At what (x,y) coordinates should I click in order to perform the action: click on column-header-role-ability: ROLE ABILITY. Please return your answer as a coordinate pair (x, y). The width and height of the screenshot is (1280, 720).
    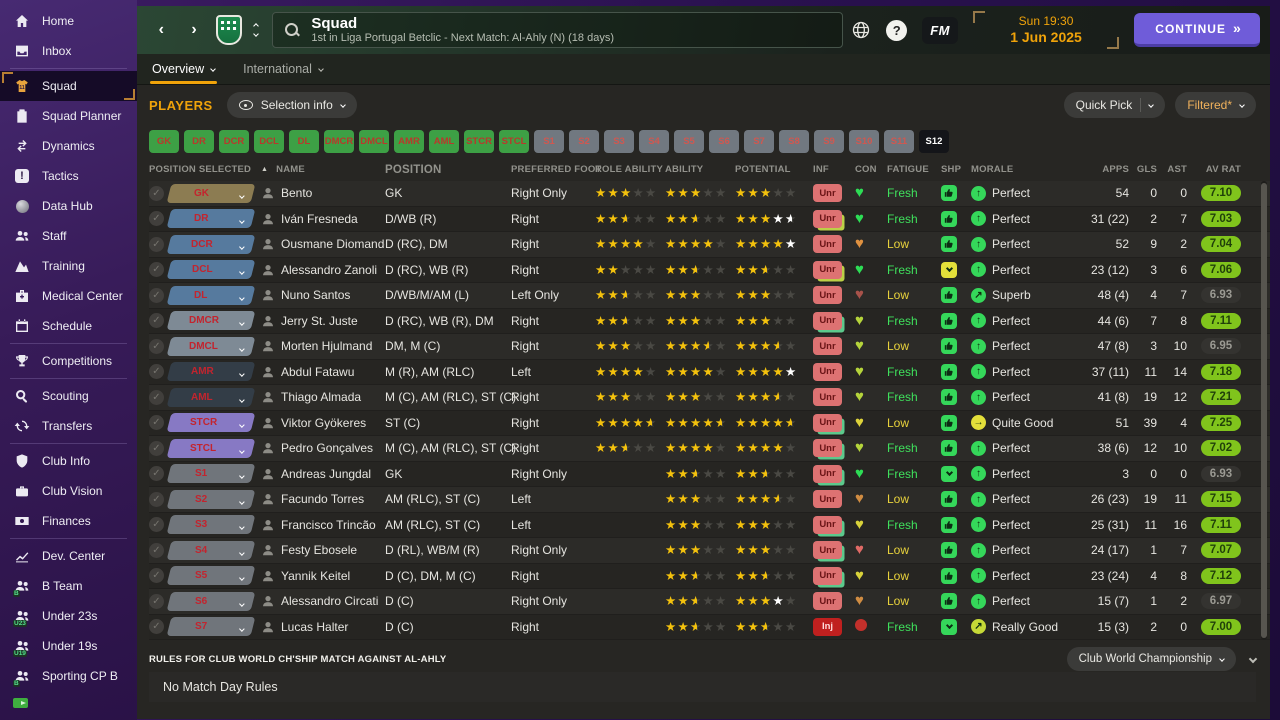
    Looking at the image, I should click on (629, 169).